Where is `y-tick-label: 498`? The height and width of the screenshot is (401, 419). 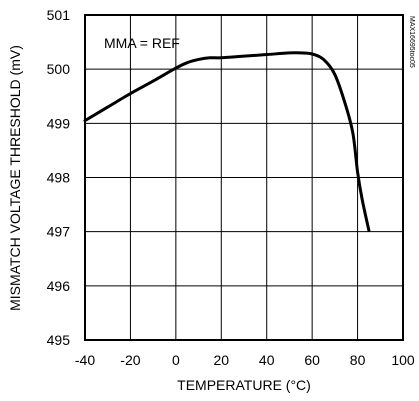 y-tick-label: 498 is located at coordinates (59, 178).